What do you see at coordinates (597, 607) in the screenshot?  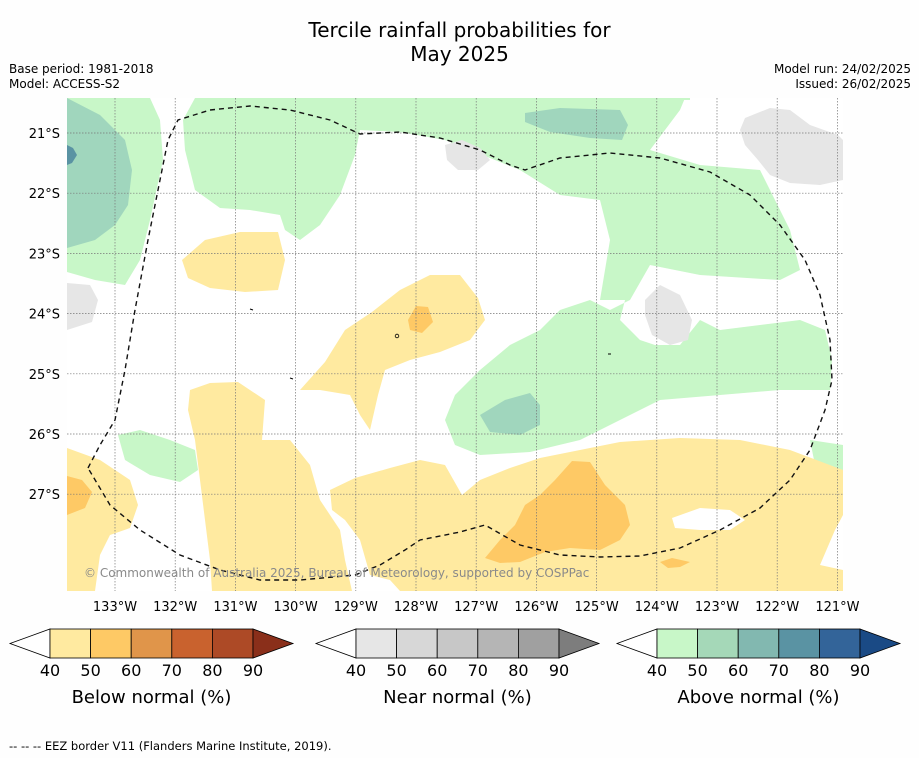 I see `longitude-label: 125°W` at bounding box center [597, 607].